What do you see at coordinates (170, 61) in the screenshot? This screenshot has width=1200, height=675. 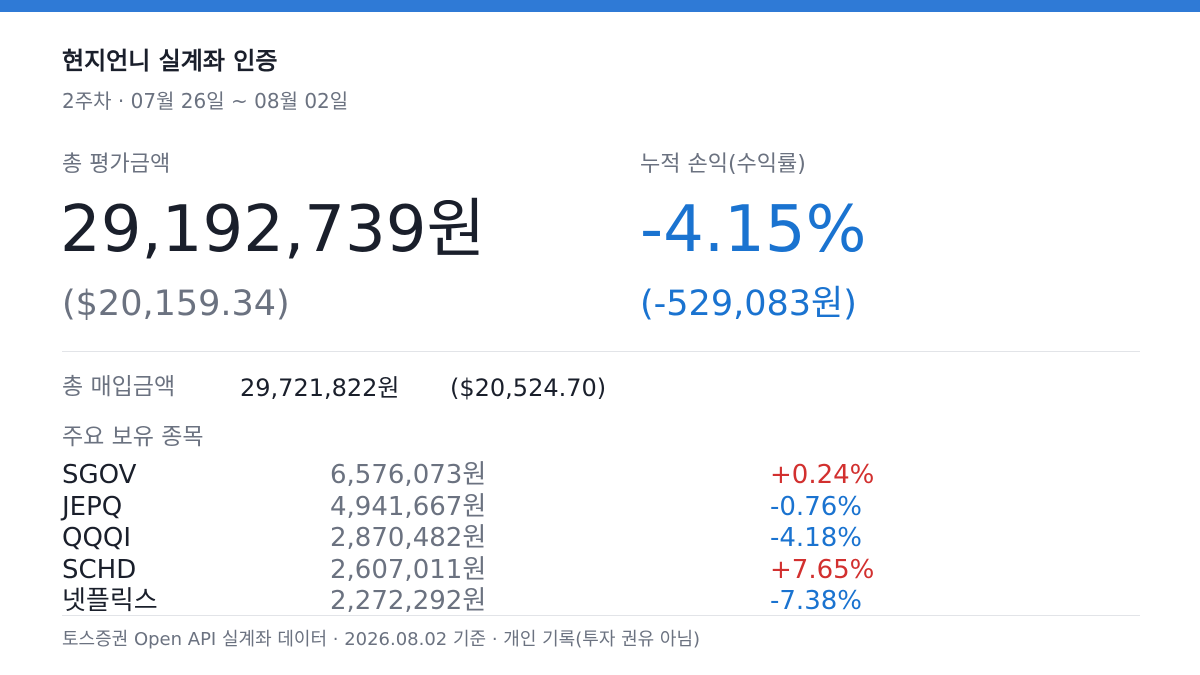 I see `title: 현지언니 실계좌 인증` at bounding box center [170, 61].